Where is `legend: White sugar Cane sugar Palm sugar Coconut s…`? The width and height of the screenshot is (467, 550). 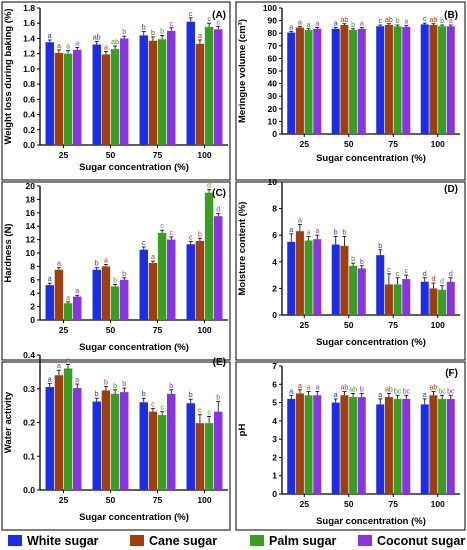 legend: White sugar Cane sugar Palm sugar Coconut s… is located at coordinates (236, 541).